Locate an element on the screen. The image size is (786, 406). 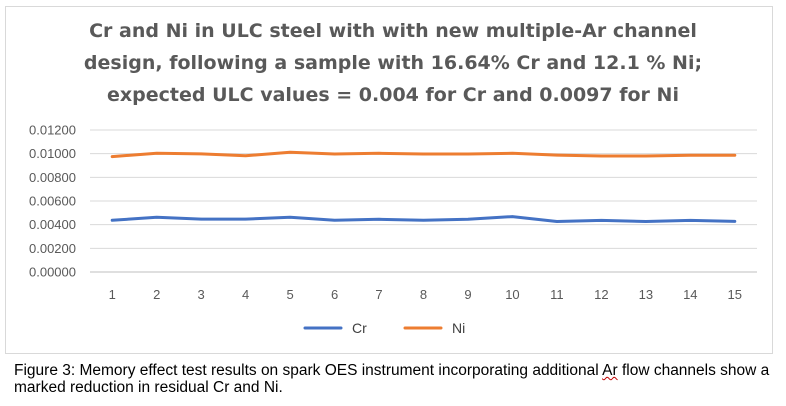
y-tick-label: 0.00600 is located at coordinates (52, 201).